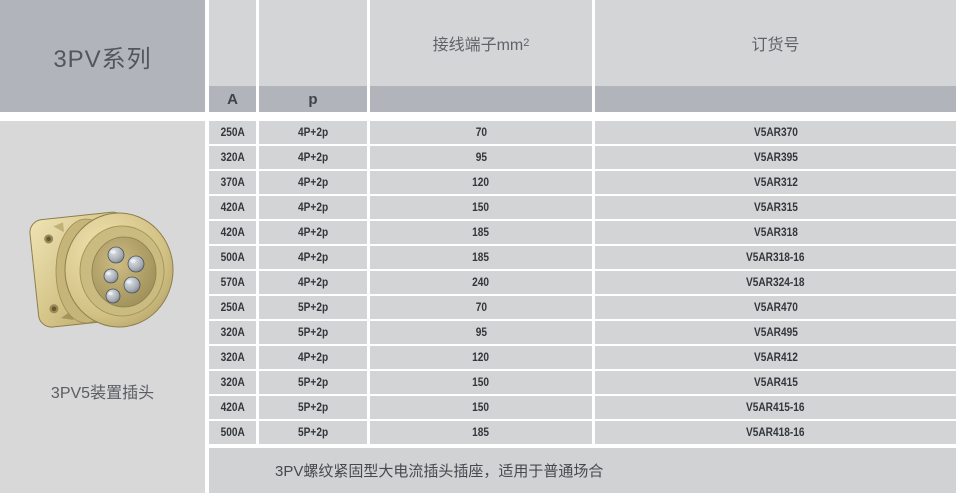 The image size is (956, 493). Describe the element at coordinates (232, 43) in the screenshot. I see `header-amp-top` at that location.